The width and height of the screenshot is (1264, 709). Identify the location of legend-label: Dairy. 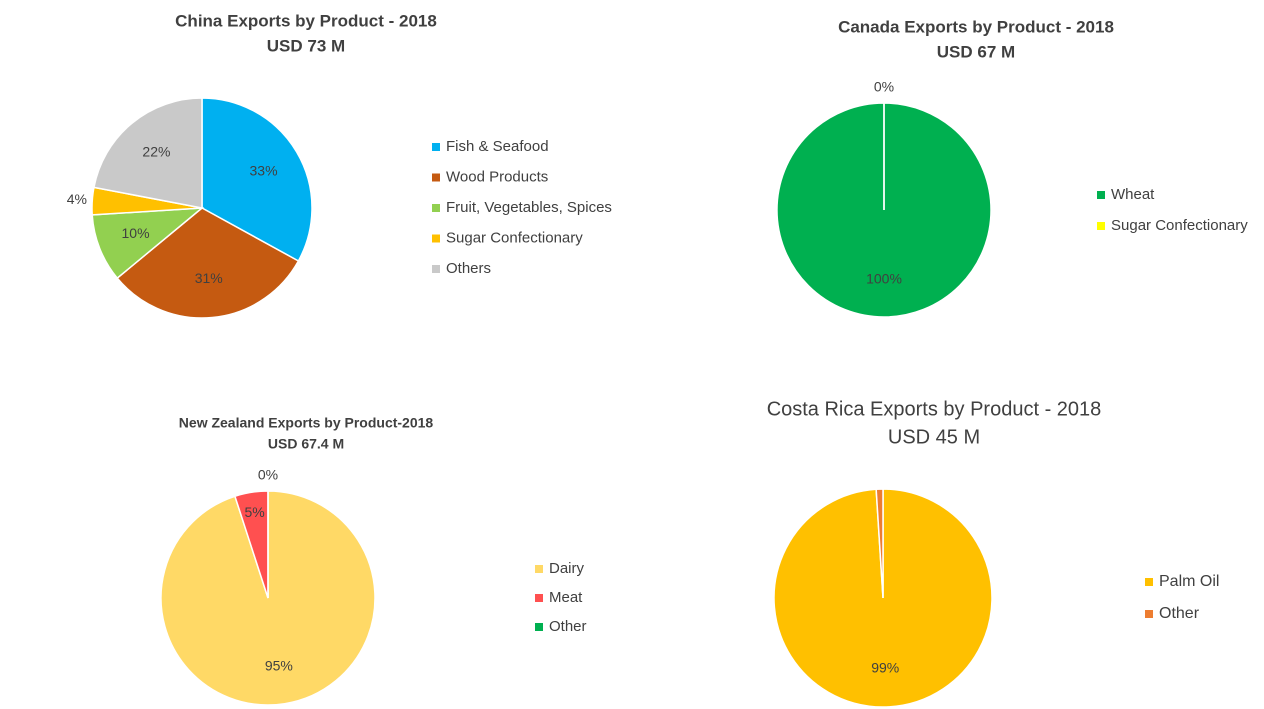
(567, 568).